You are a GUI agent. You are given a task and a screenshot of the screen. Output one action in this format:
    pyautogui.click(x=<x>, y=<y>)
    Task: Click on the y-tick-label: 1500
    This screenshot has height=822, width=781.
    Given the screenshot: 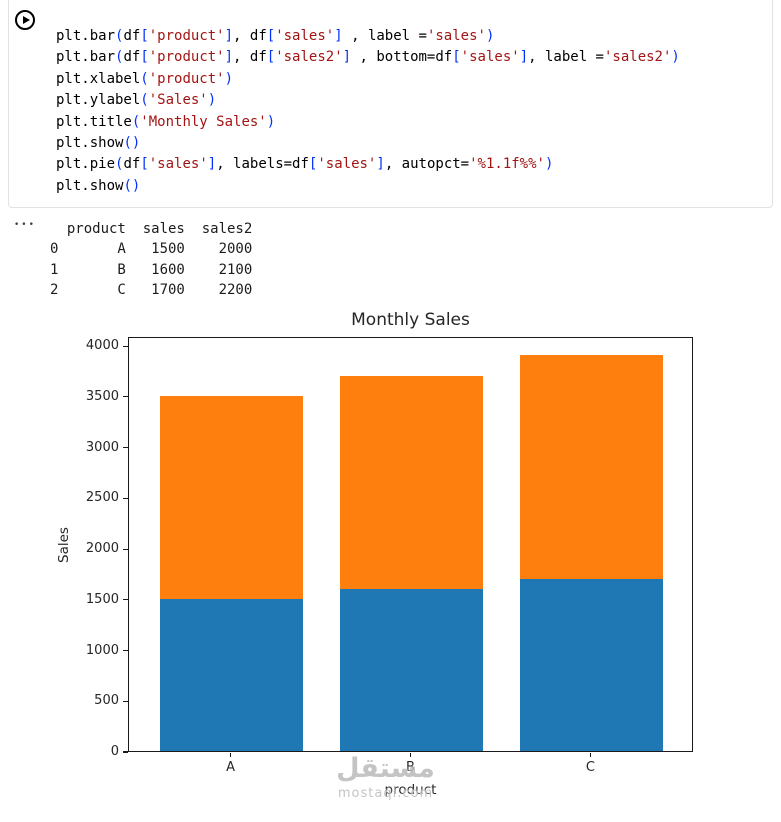 What is the action you would take?
    pyautogui.click(x=102, y=599)
    